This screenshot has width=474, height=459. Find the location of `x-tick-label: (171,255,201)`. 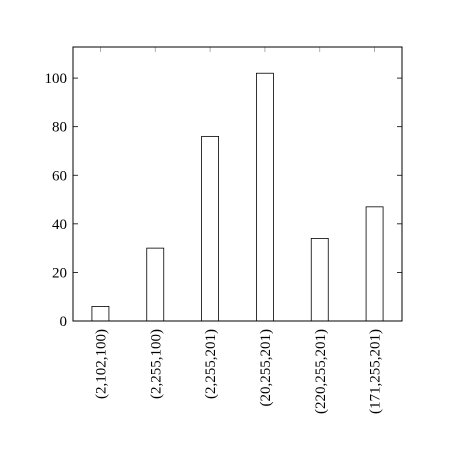

x-tick-label: (171,255,201) is located at coordinates (376, 371).